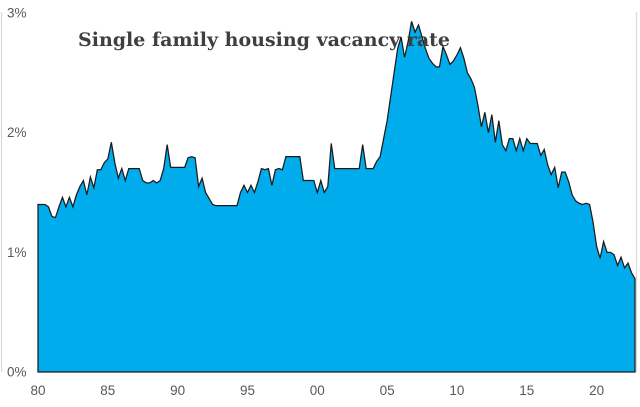 This screenshot has height=407, width=640. What do you see at coordinates (247, 390) in the screenshot?
I see `x-axis-tick-label-95: 95` at bounding box center [247, 390].